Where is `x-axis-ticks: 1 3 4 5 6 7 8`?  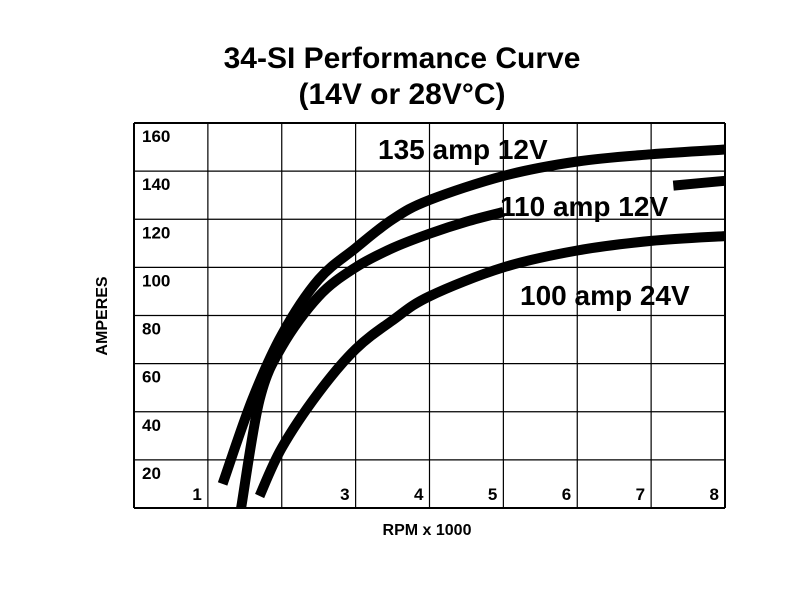 x-axis-ticks: 1 3 4 5 6 7 8 is located at coordinates (455, 494).